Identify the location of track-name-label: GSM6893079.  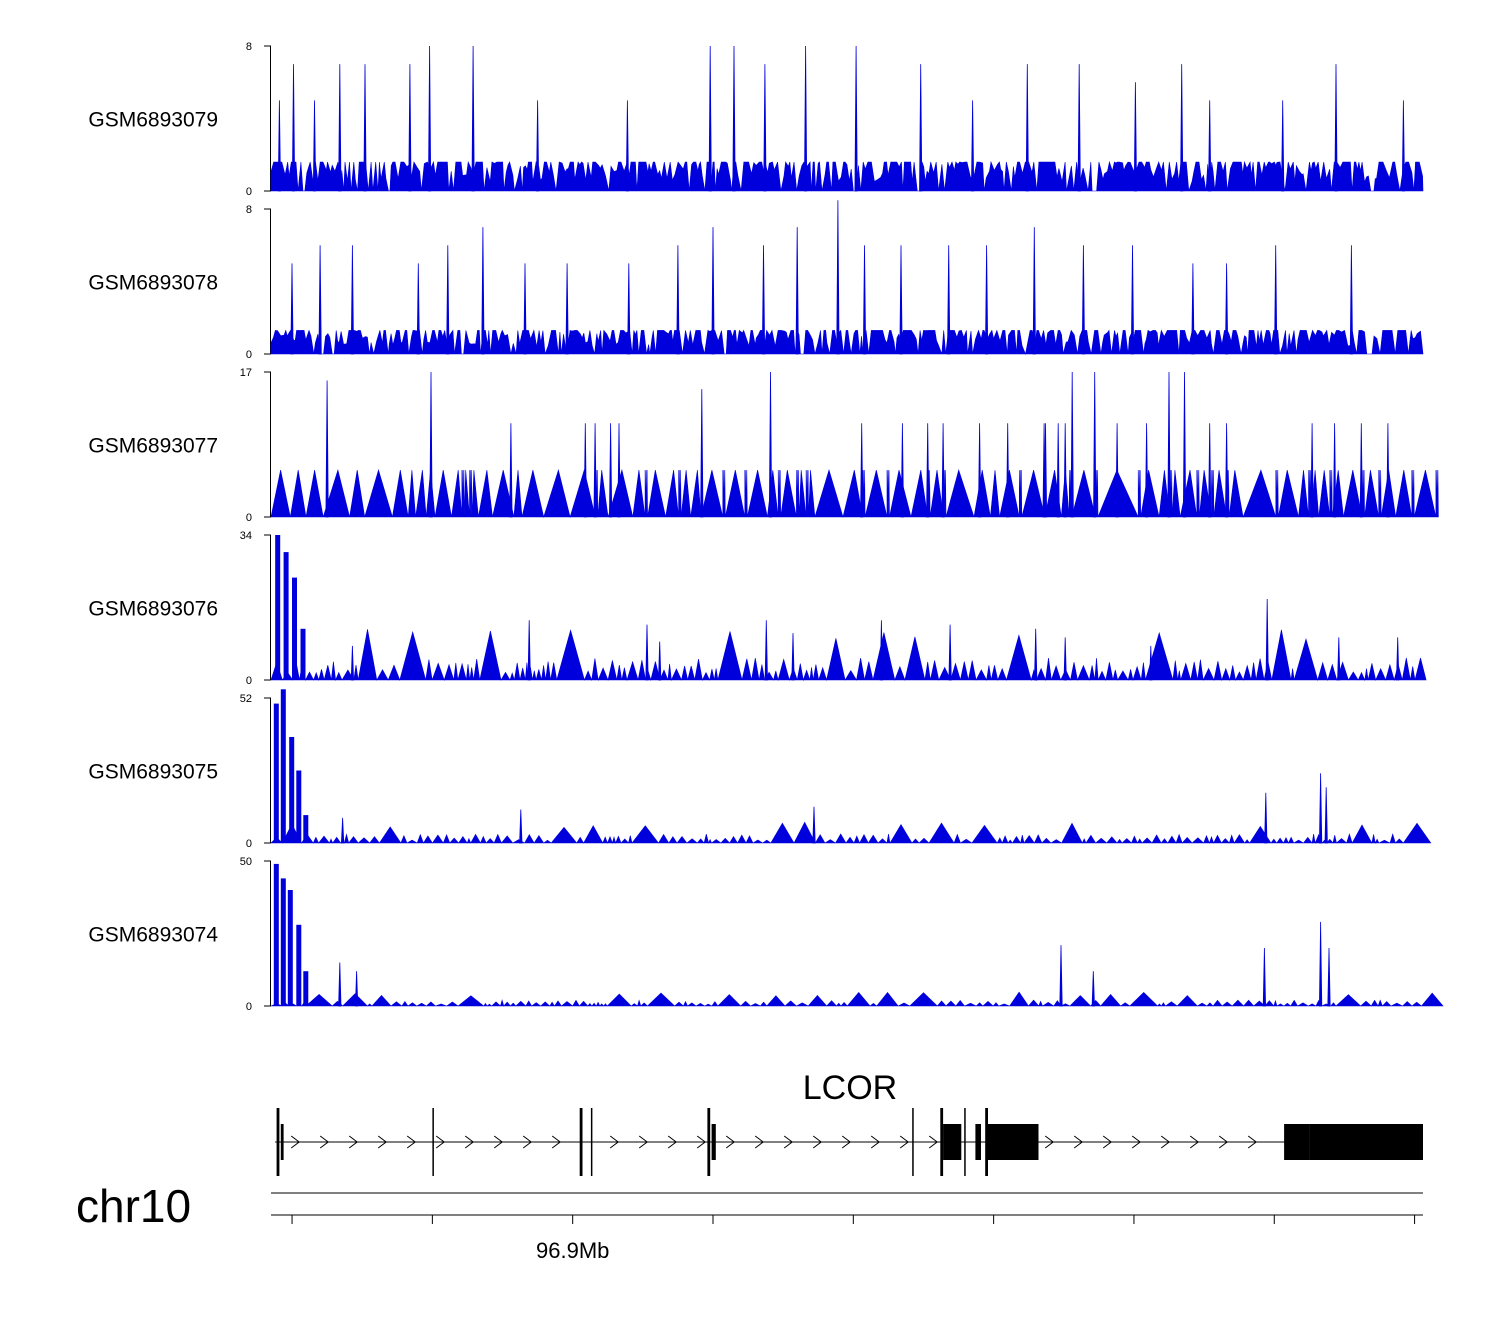
(153, 120).